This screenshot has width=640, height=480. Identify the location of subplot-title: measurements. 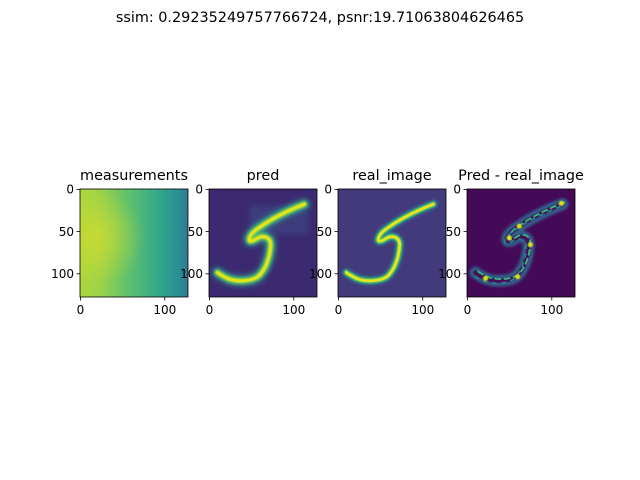
(134, 176).